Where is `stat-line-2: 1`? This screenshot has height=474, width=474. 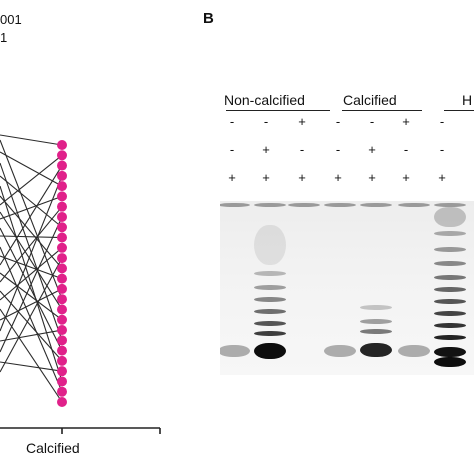
stat-line-2: 1 is located at coordinates (4, 37).